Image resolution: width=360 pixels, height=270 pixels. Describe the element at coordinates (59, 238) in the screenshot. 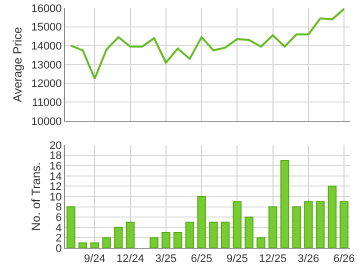

I see `y-tick-label: 2` at that location.